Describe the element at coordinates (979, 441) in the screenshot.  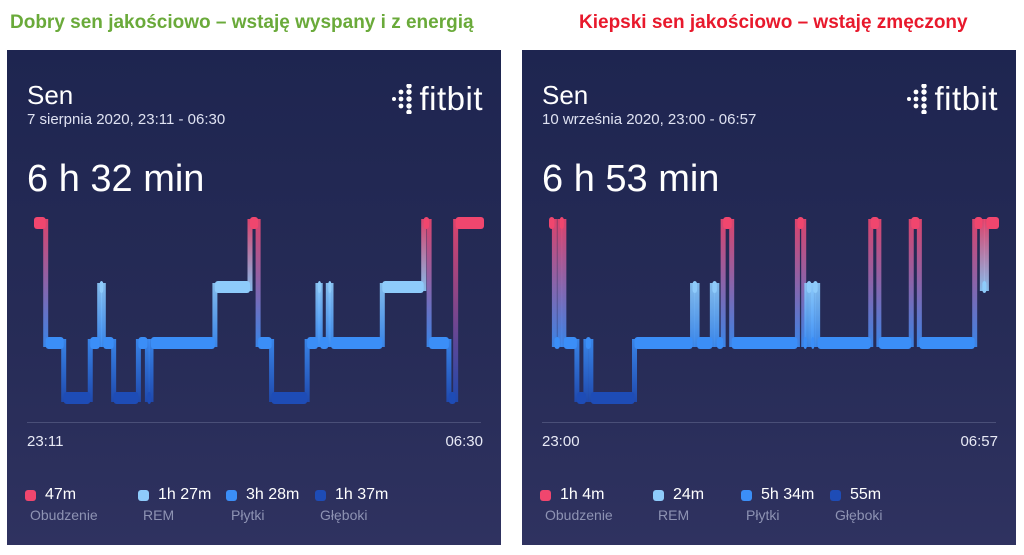
I see `time-end: 06:57` at that location.